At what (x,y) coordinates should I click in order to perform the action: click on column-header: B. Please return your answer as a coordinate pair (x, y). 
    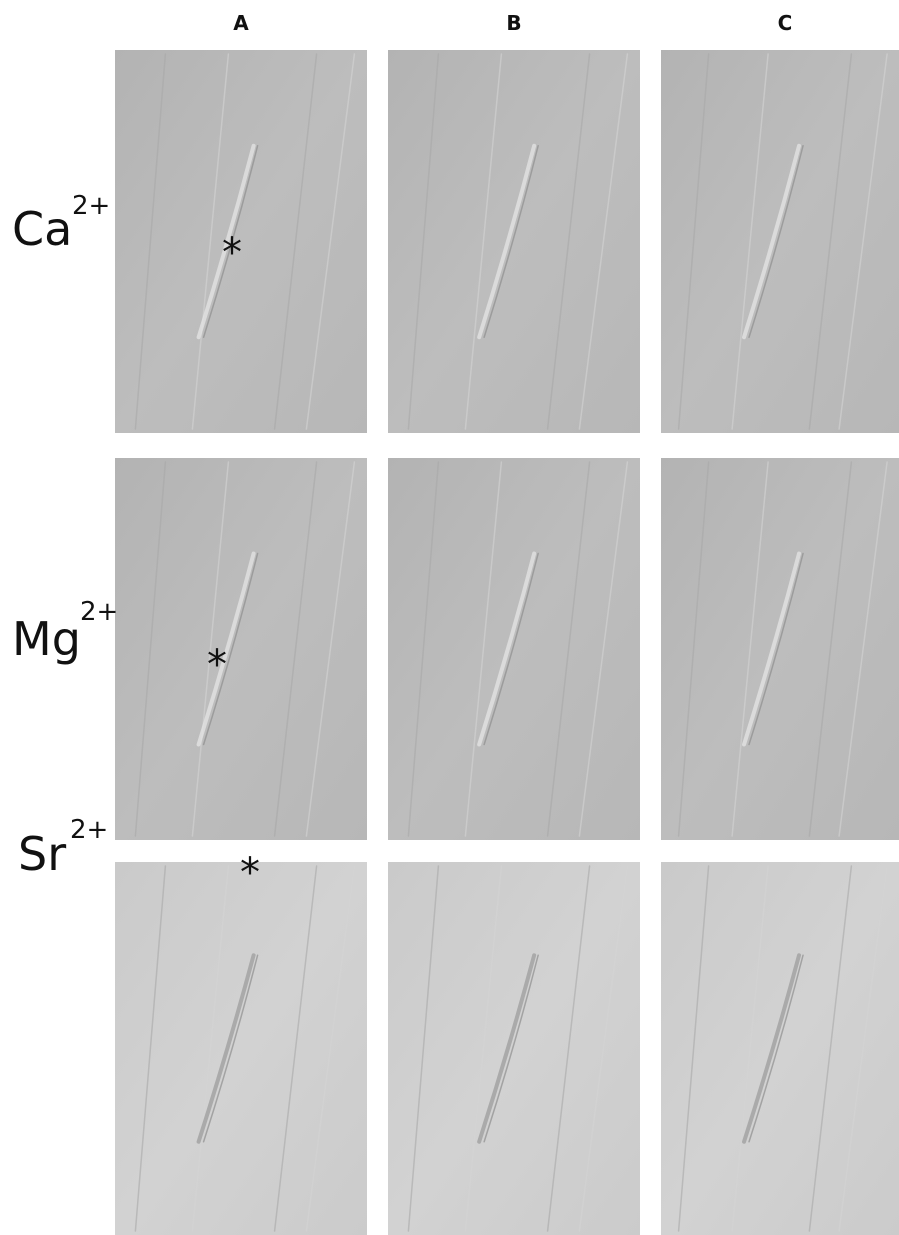
    Looking at the image, I should click on (513, 23).